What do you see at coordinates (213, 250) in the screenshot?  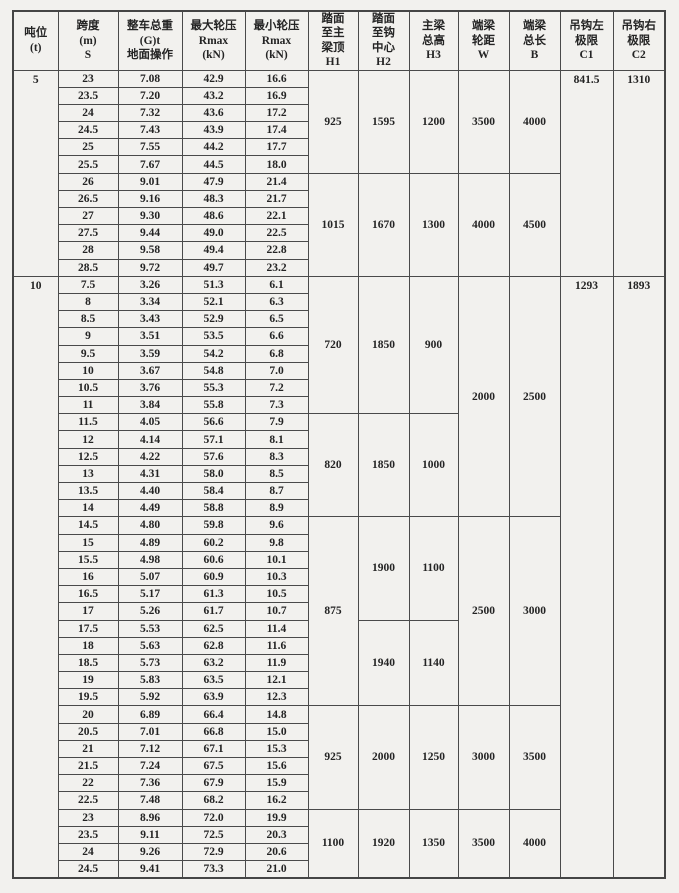 I see `cell-max-wheel-load: 49.4` at bounding box center [213, 250].